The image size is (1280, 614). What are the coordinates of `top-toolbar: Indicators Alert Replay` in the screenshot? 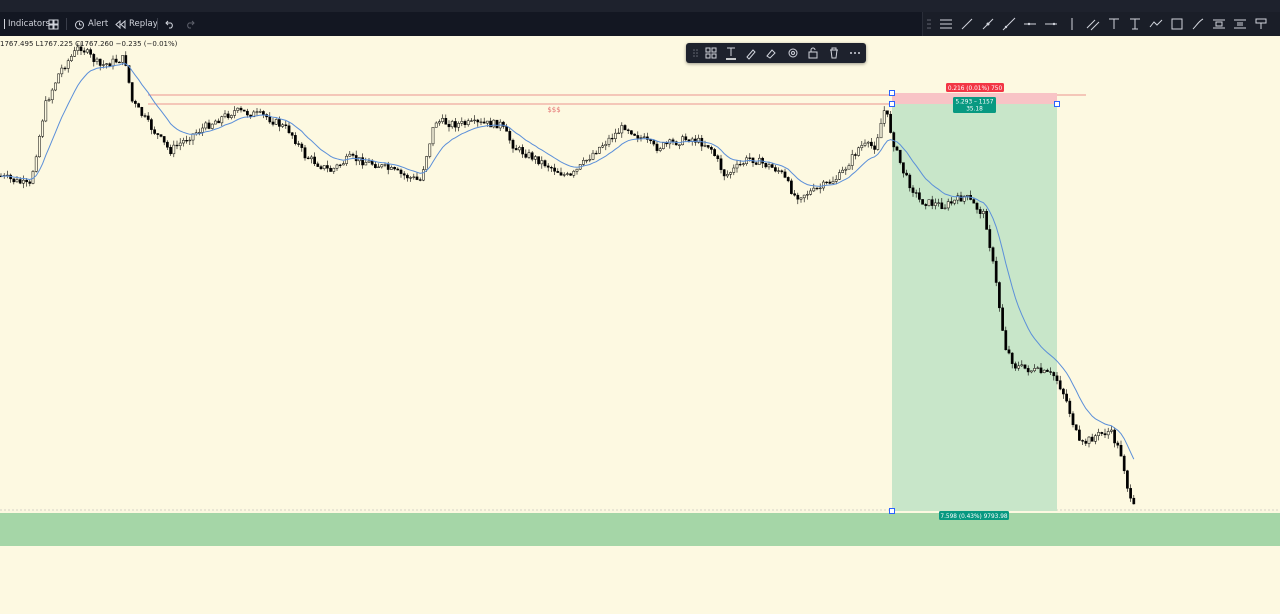 It's located at (640, 24).